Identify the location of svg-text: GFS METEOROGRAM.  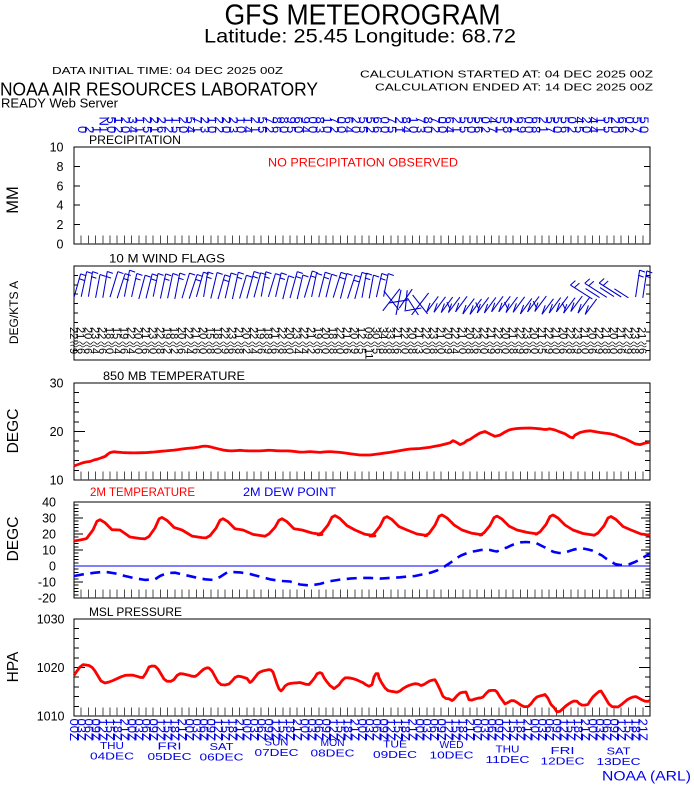
(363, 16).